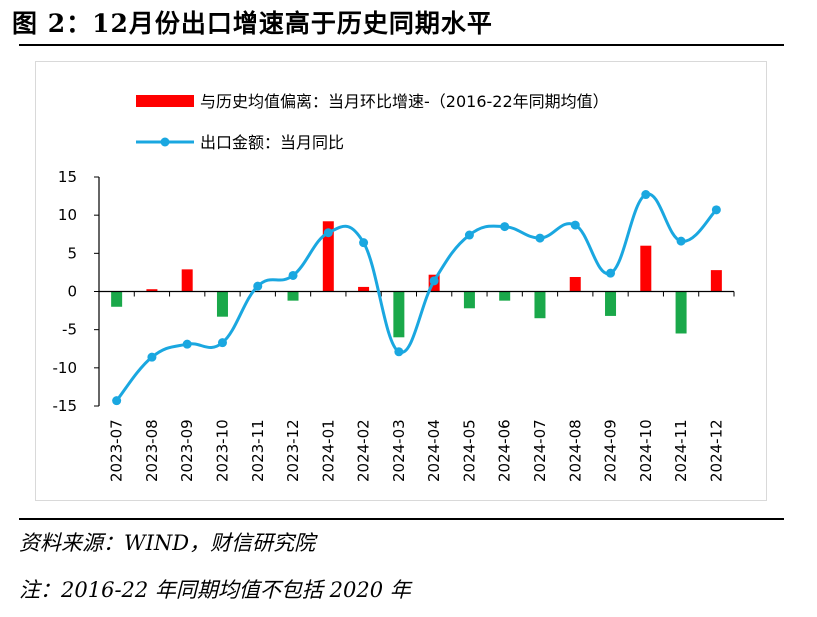 The image size is (817, 617). What do you see at coordinates (65, 368) in the screenshot?
I see `y-tick-label: -10` at bounding box center [65, 368].